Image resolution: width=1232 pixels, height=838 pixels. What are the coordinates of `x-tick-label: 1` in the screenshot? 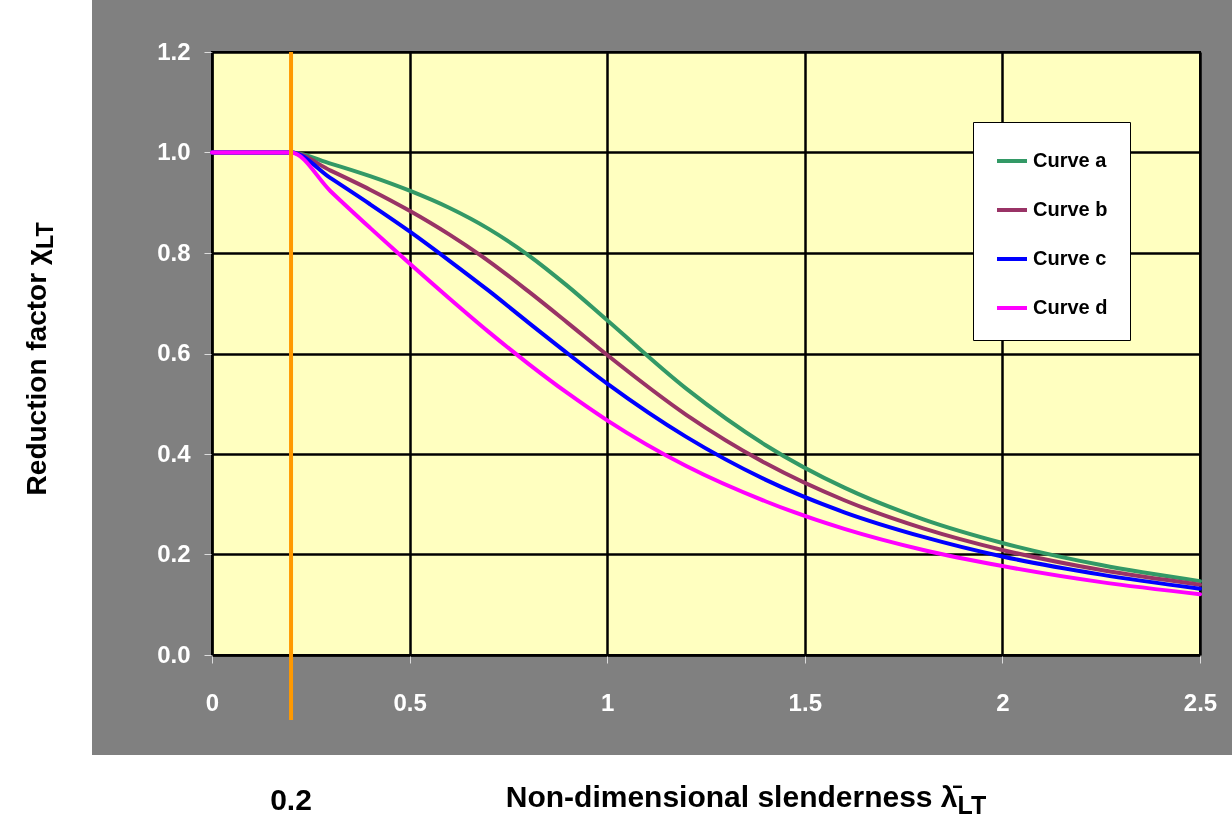 It's located at (608, 702).